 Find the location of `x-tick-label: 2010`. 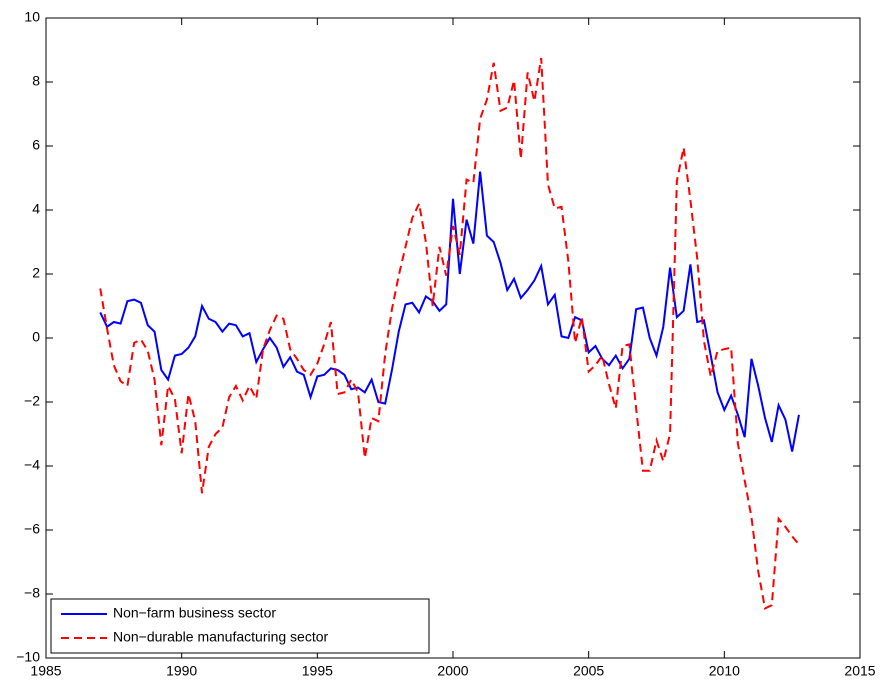

x-tick-label: 2010 is located at coordinates (724, 671).